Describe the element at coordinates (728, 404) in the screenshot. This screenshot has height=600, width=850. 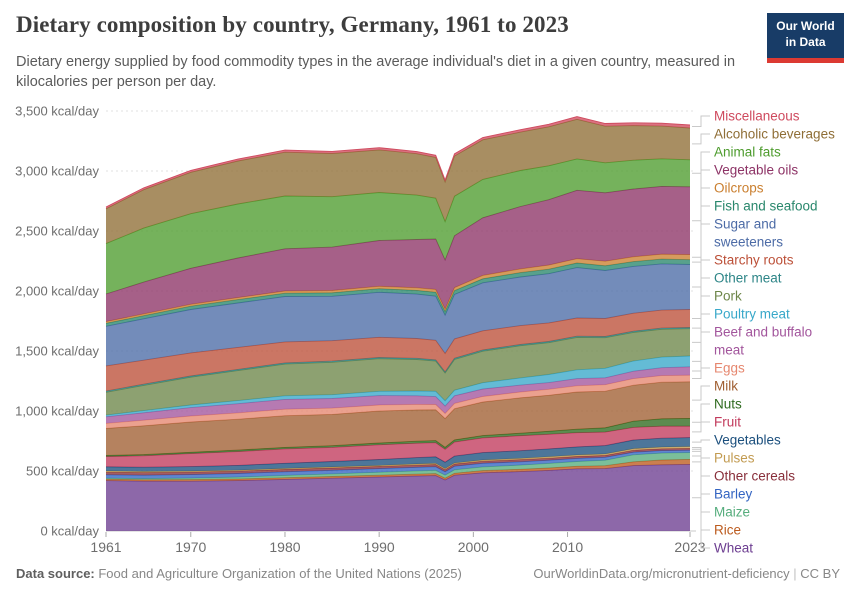
I see `legend-item-nuts: Nuts` at that location.